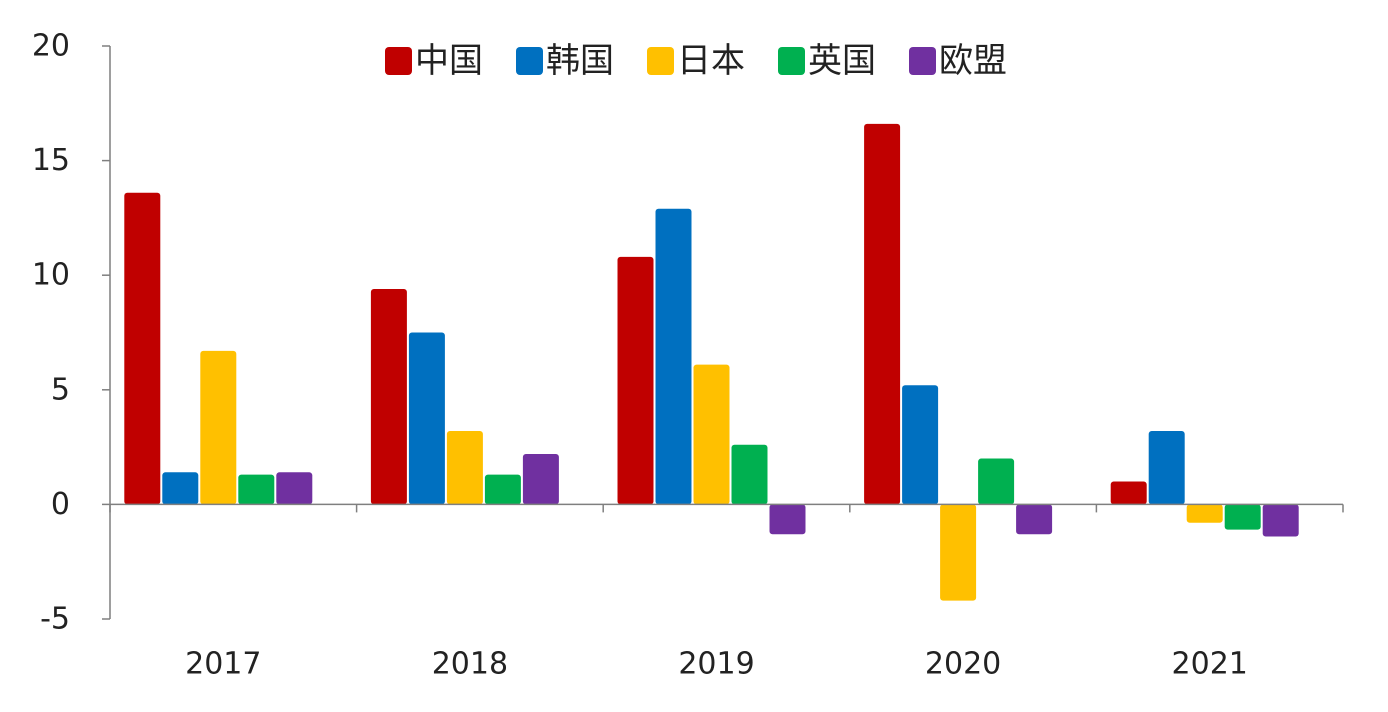 This screenshot has width=1388, height=712. I want to click on legend-label: 日本, so click(711, 61).